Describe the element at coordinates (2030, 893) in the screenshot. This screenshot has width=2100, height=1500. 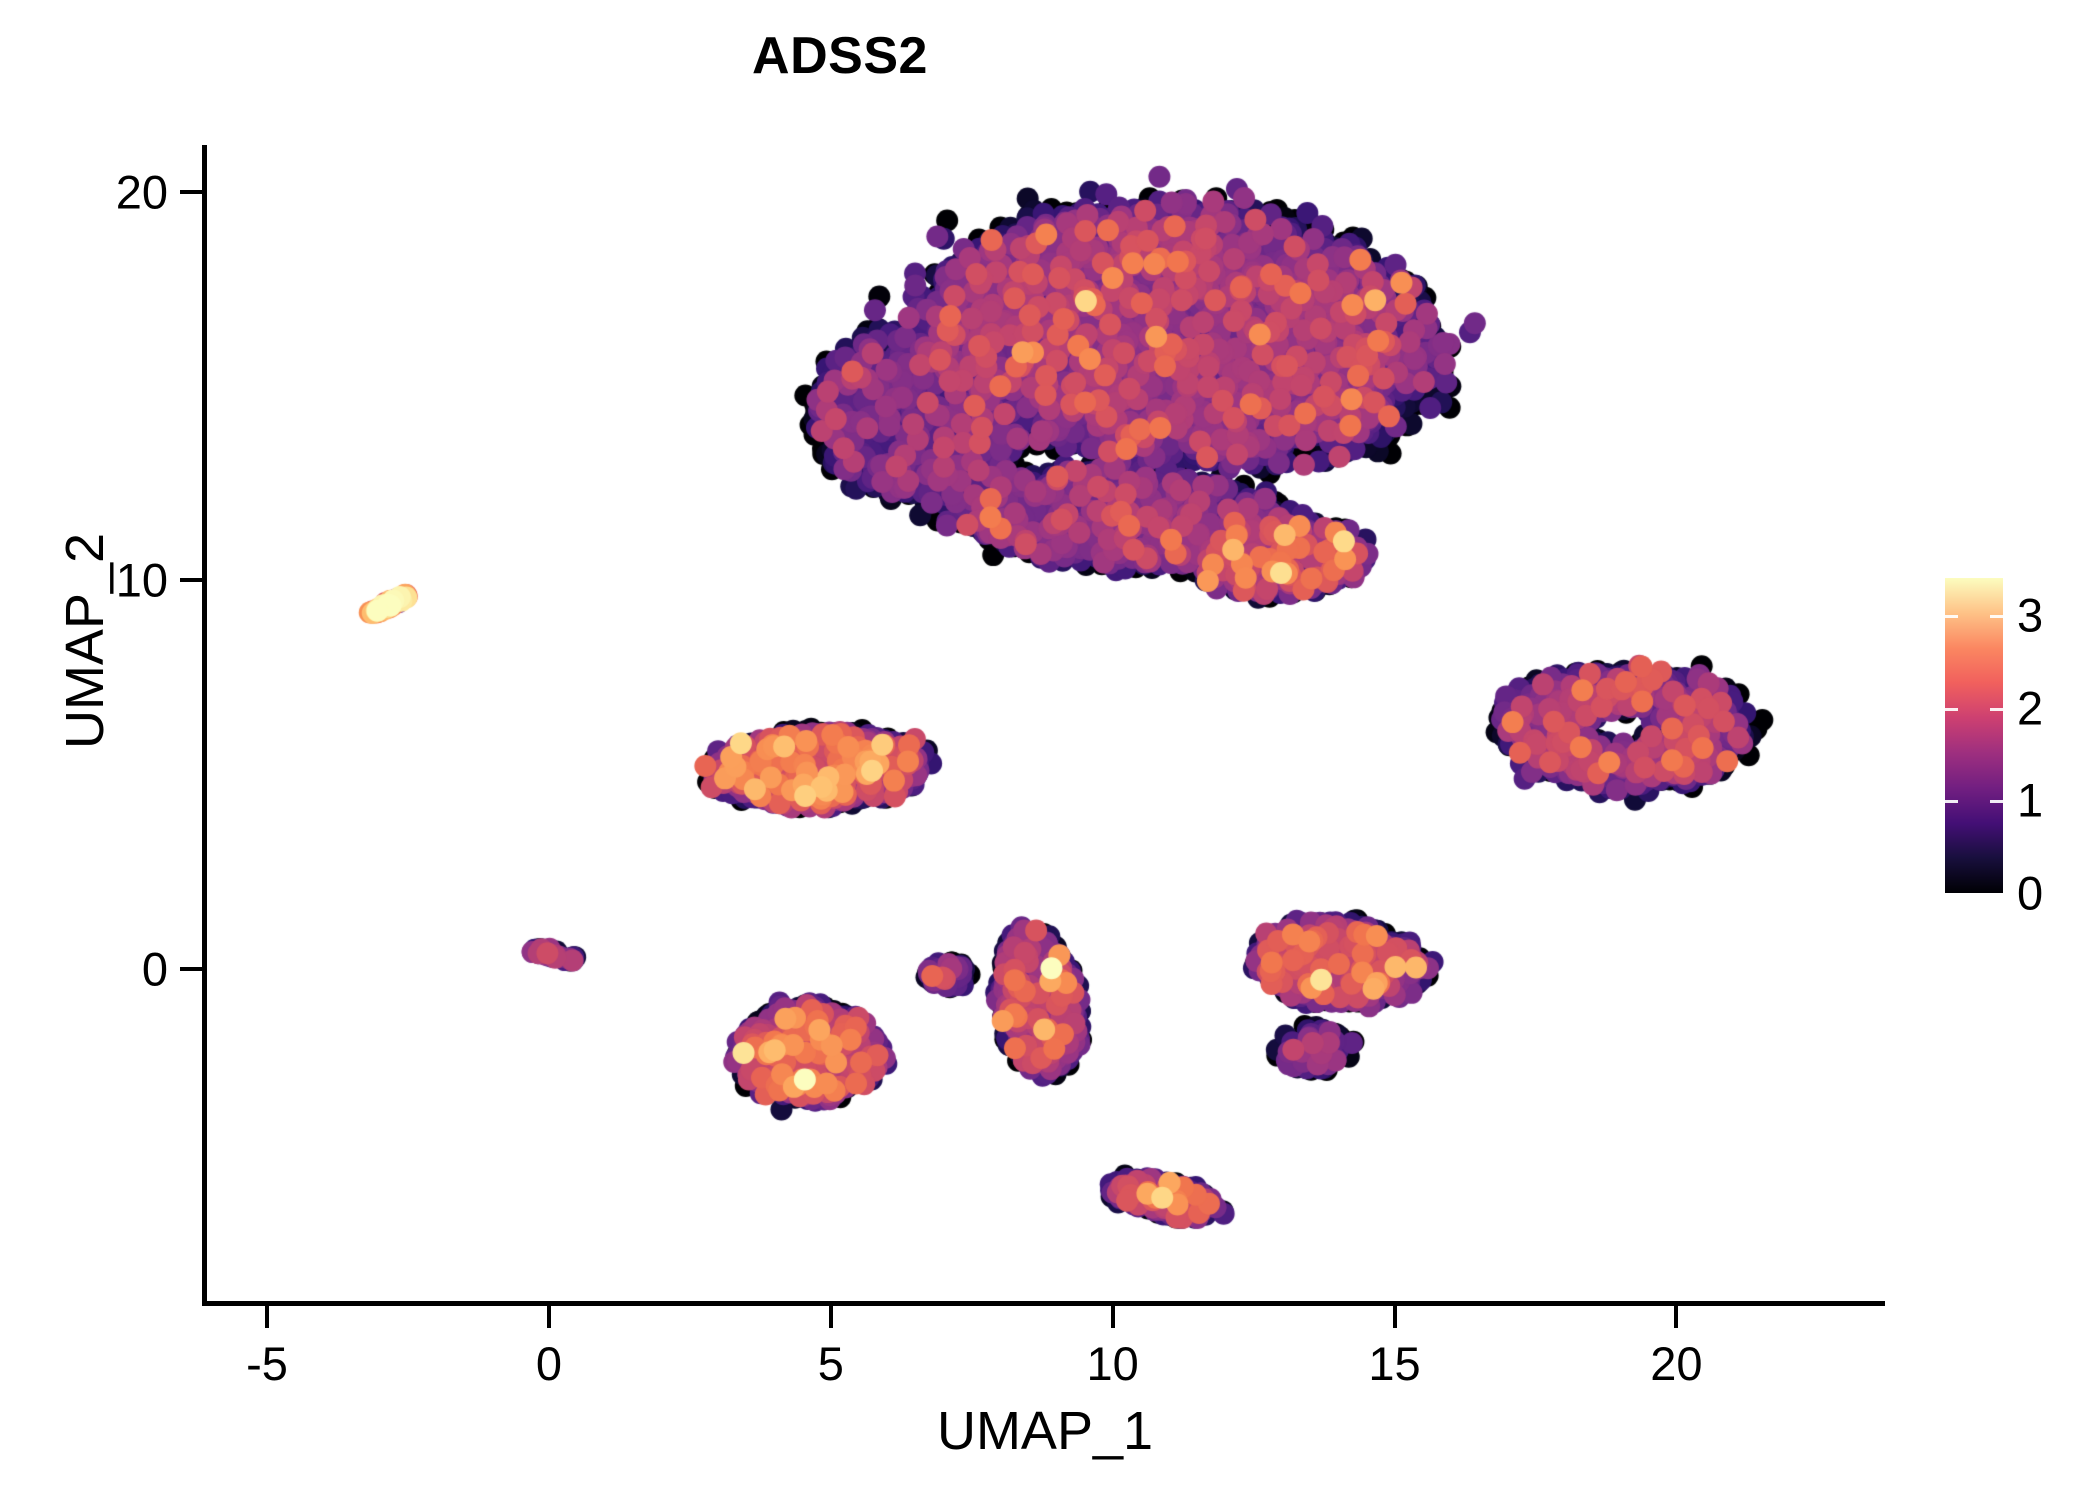
I see `colorbar-tick-label: 0` at that location.